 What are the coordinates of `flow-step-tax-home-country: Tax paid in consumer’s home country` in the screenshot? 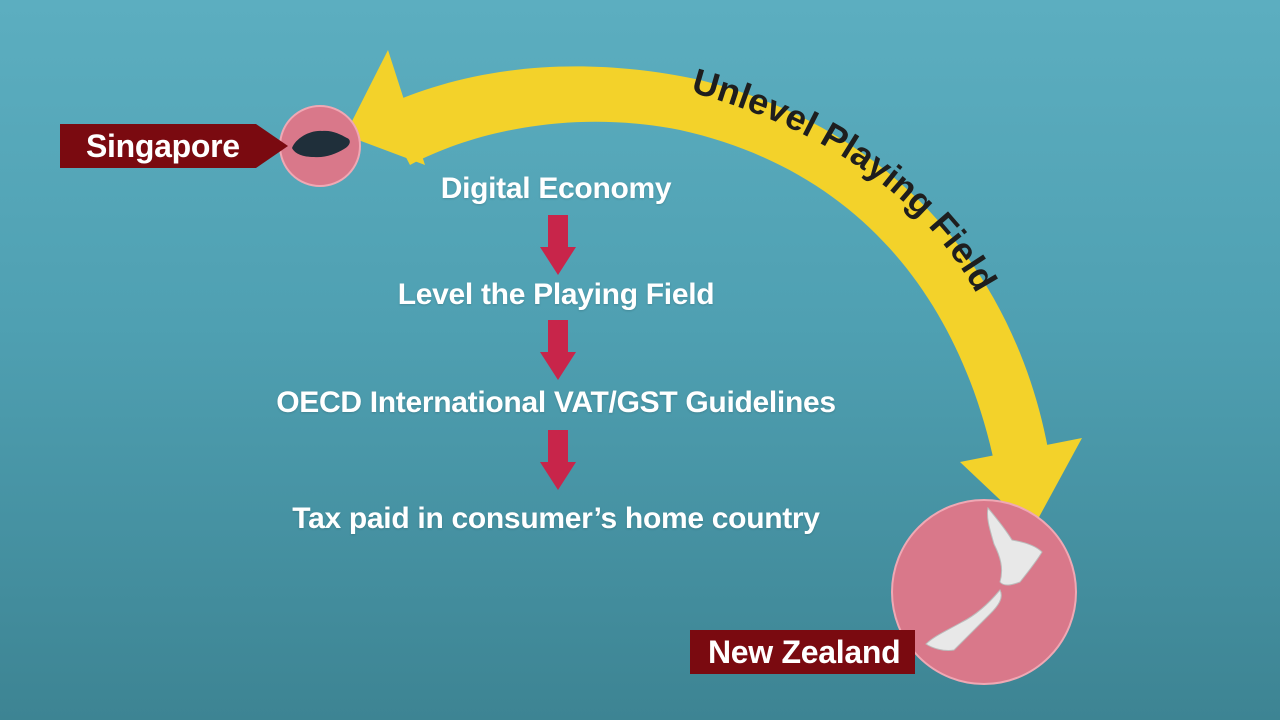 It's located at (556, 518).